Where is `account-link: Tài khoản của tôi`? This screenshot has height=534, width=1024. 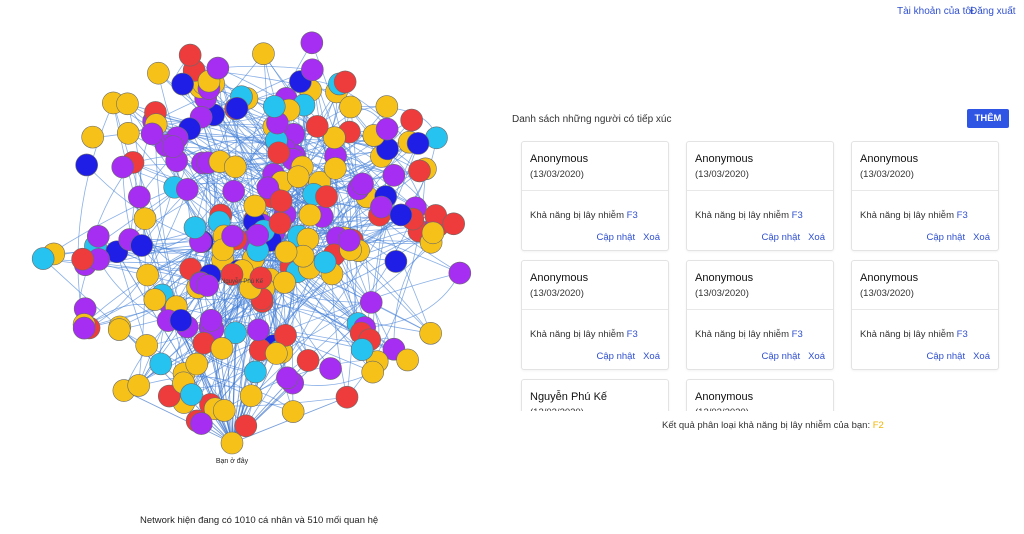
account-link: Tài khoản của tôi is located at coordinates (935, 11).